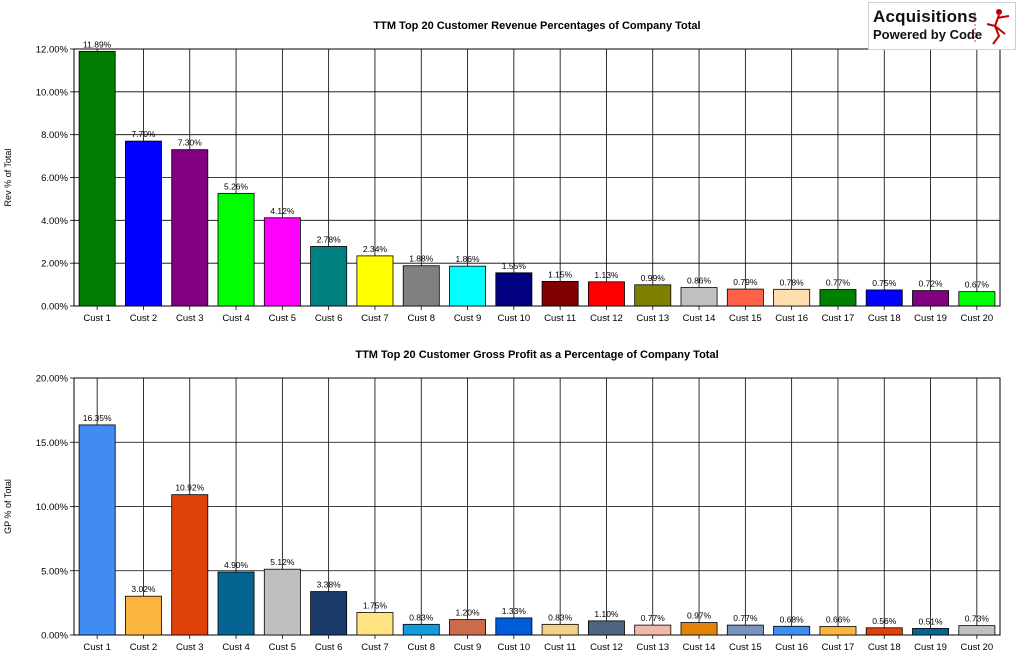  What do you see at coordinates (606, 614) in the screenshot?
I see `data-label: 1.10%` at bounding box center [606, 614].